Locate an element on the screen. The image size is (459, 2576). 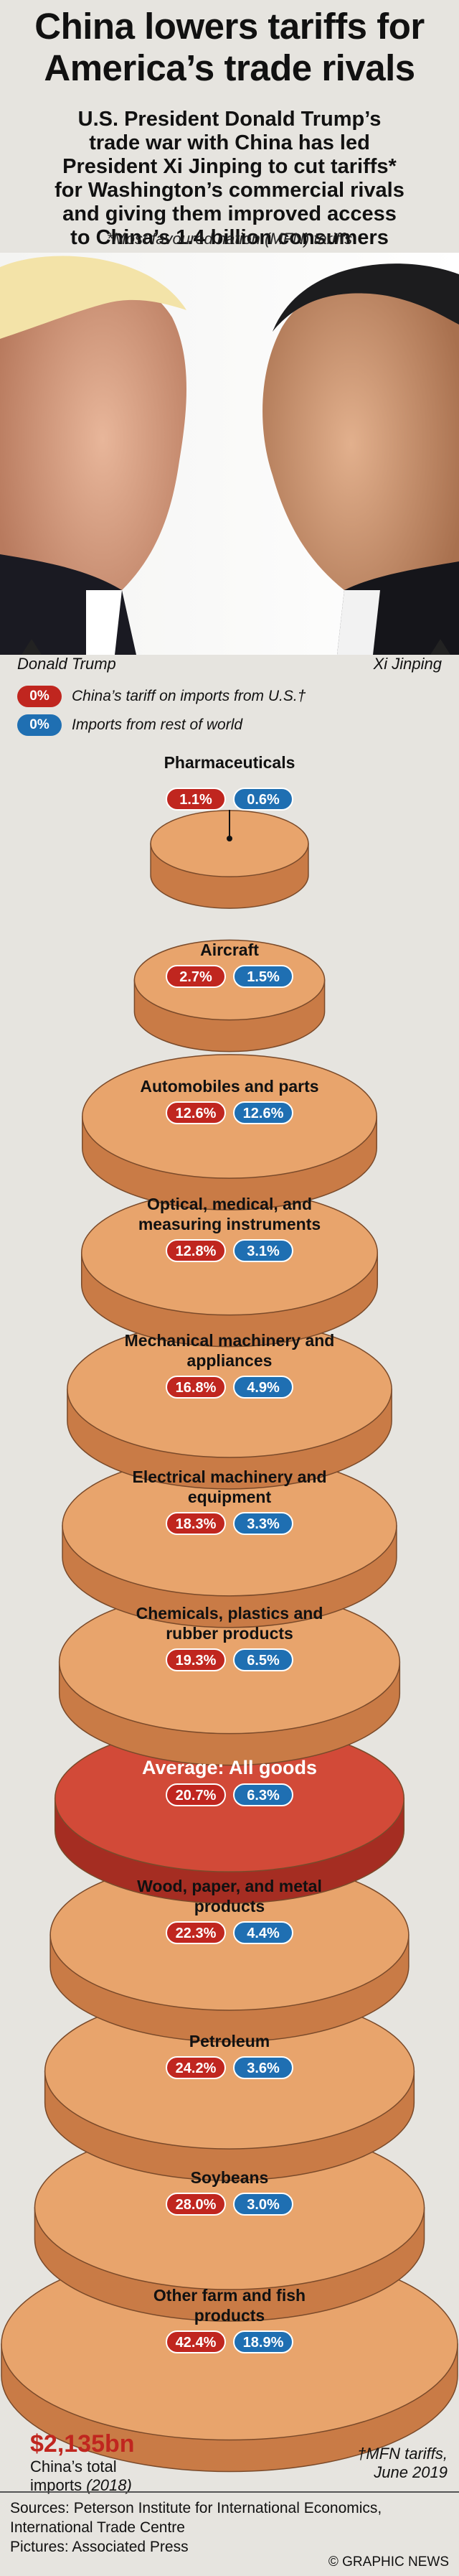
legend-swatch-row: 0% is located at coordinates (39, 725).